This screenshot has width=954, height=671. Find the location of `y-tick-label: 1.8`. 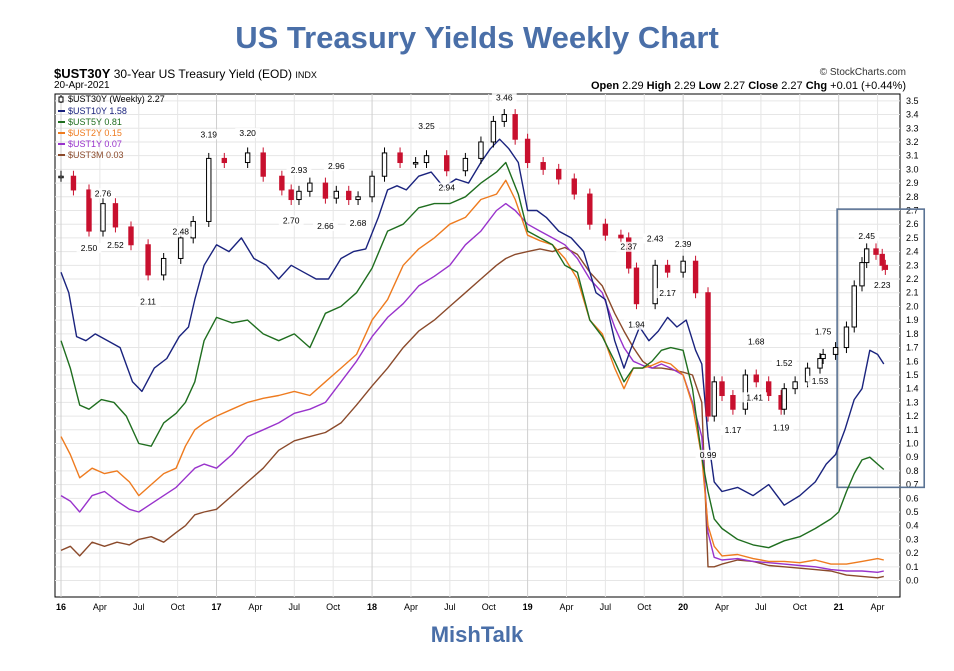

y-tick-label: 1.8 is located at coordinates (912, 334).